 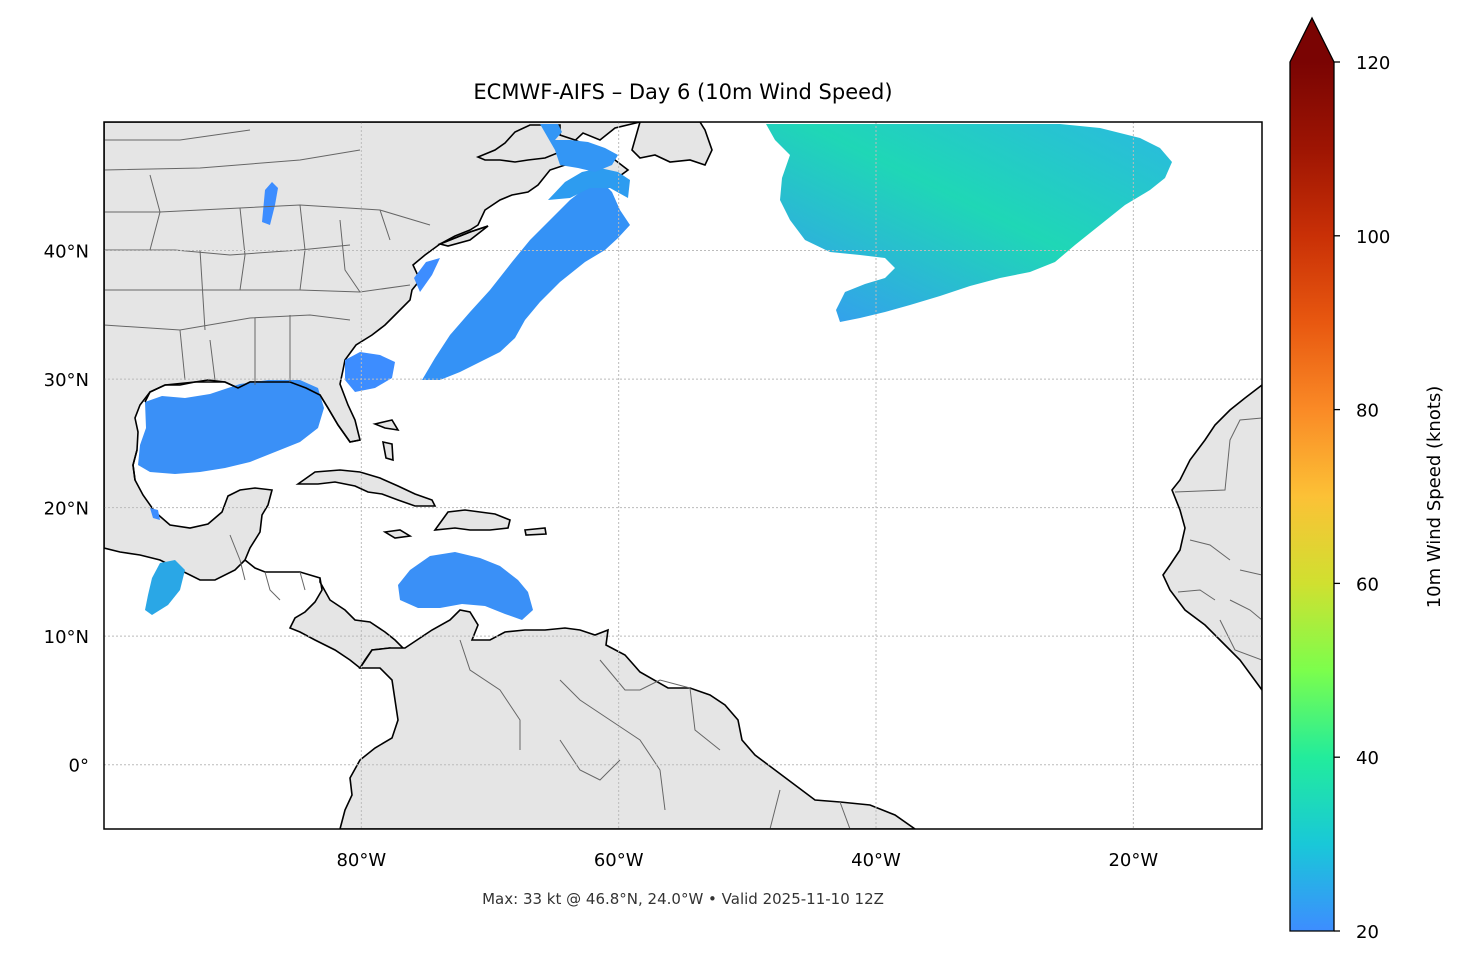 What do you see at coordinates (589, 184) in the screenshot?
I see `wind-region-nova-scotia` at bounding box center [589, 184].